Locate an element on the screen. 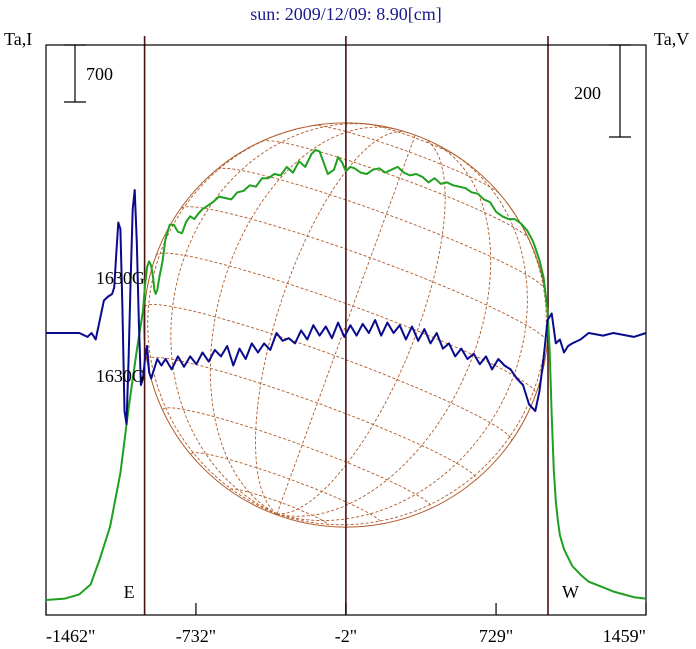 The height and width of the screenshot is (649, 696). x-tick-label: 1459" is located at coordinates (624, 636).